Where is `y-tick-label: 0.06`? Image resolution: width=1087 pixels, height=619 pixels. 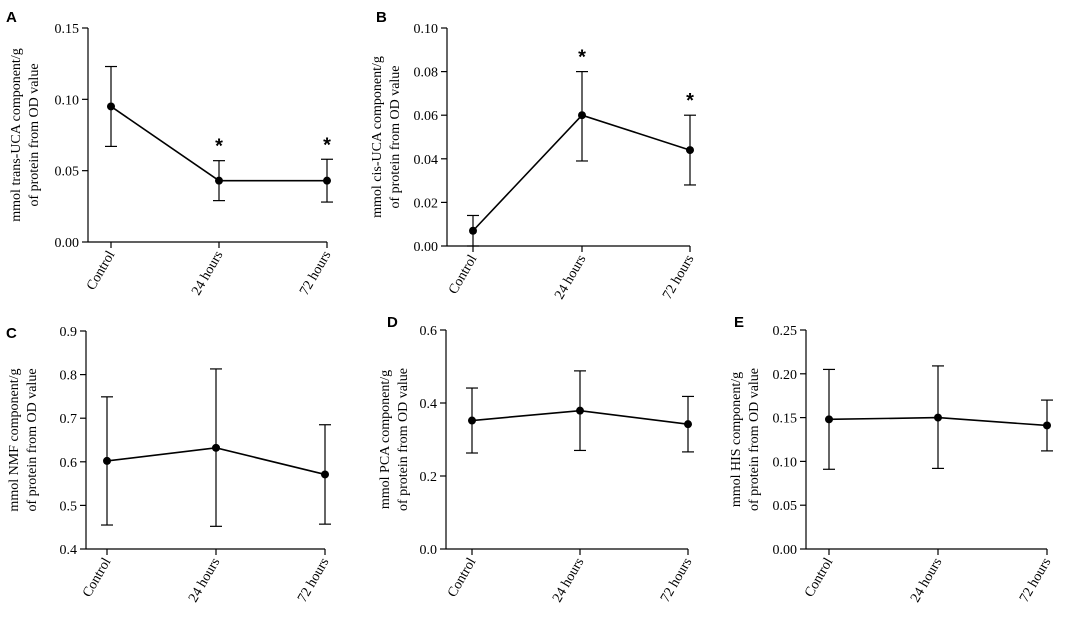
y-tick-label: 0.06 is located at coordinates (426, 116).